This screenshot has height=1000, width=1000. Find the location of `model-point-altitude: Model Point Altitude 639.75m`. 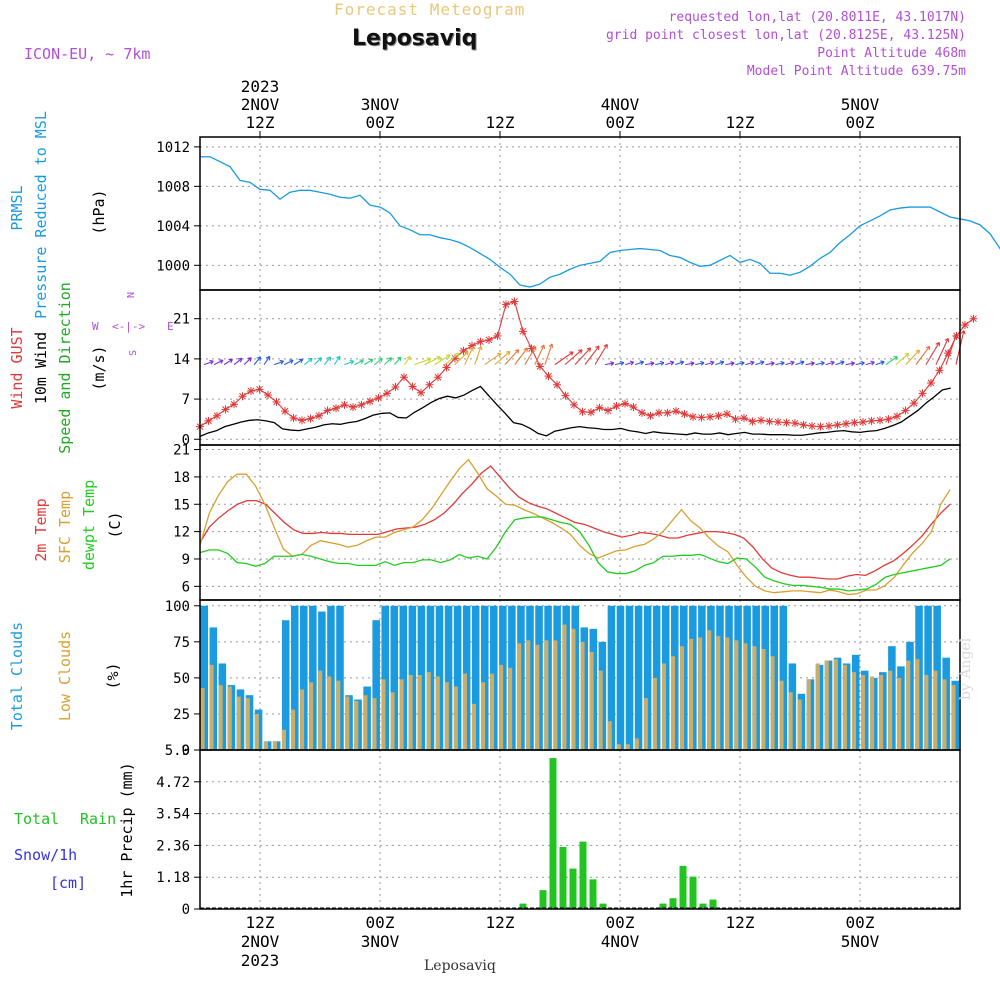

model-point-altitude: Model Point Altitude 639.75m is located at coordinates (856, 71).